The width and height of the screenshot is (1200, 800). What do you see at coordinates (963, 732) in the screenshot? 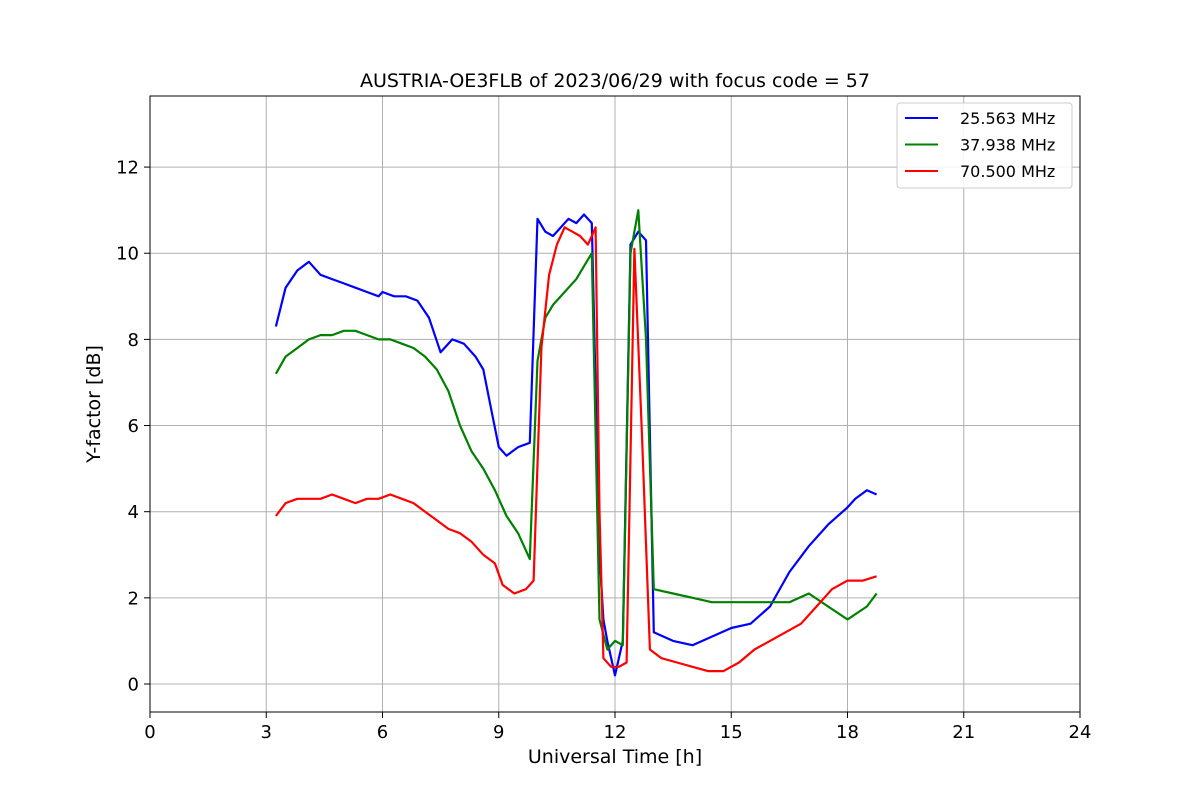
I see `x-tick-label: 21` at bounding box center [963, 732].